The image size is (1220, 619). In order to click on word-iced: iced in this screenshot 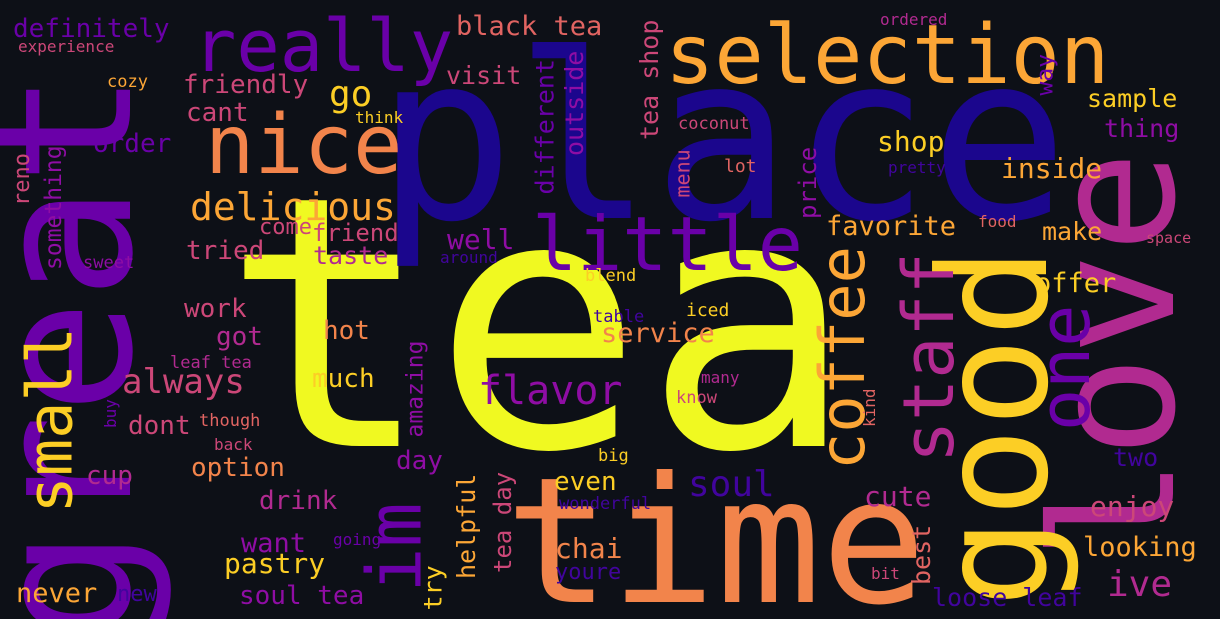, I will do `click(708, 310)`.